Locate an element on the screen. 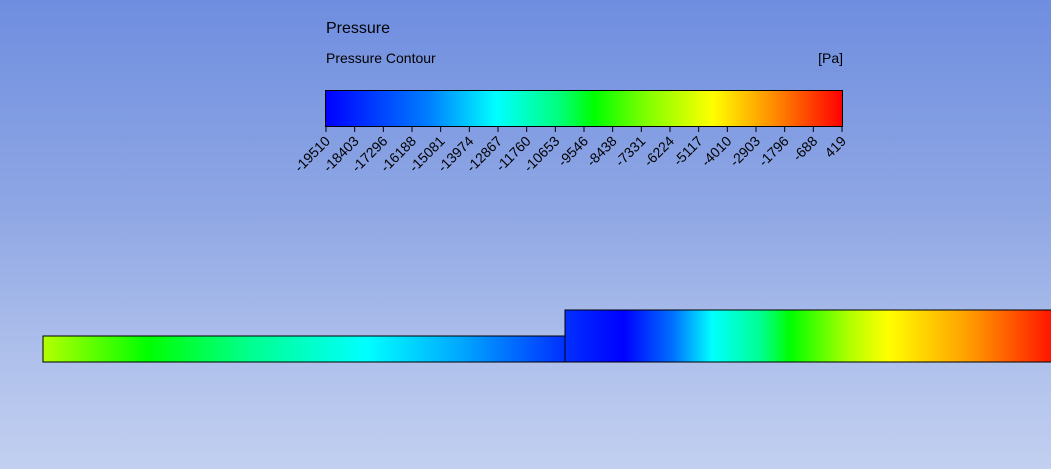 The image size is (1051, 469). legend-unit: [Pa] is located at coordinates (830, 58).